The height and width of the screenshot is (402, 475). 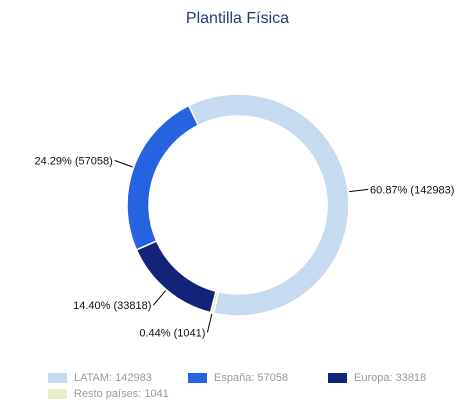 I want to click on legend-swatch-europa, so click(x=337, y=378).